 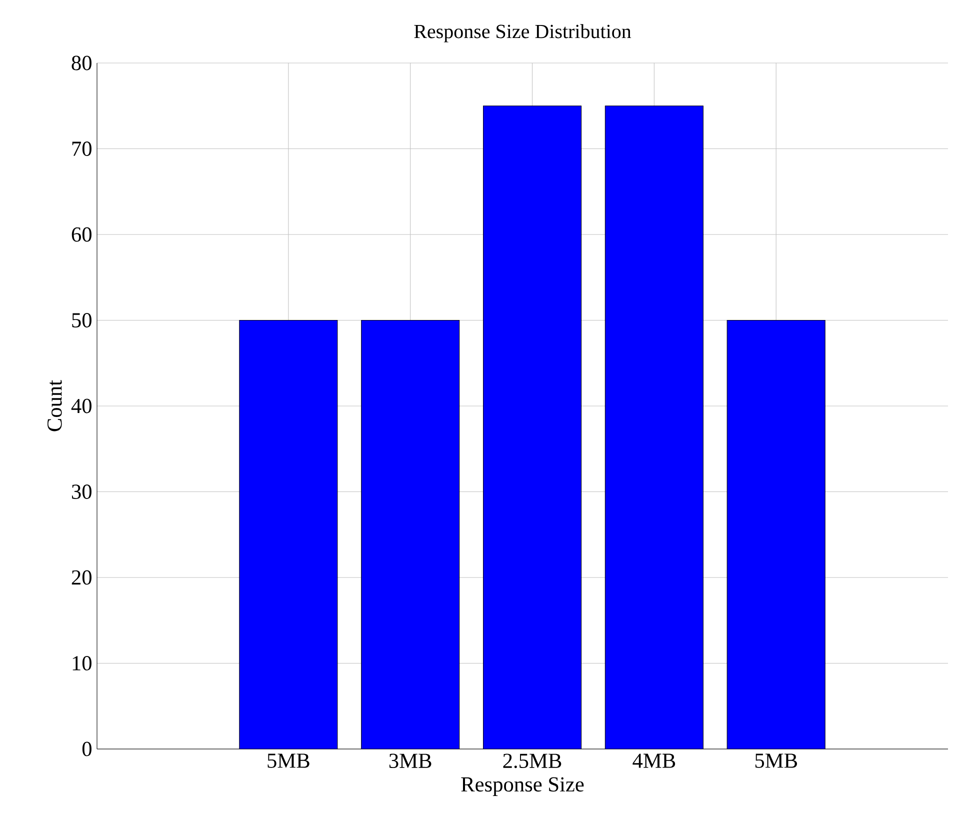 I want to click on y-axis-title: Count, so click(x=54, y=406).